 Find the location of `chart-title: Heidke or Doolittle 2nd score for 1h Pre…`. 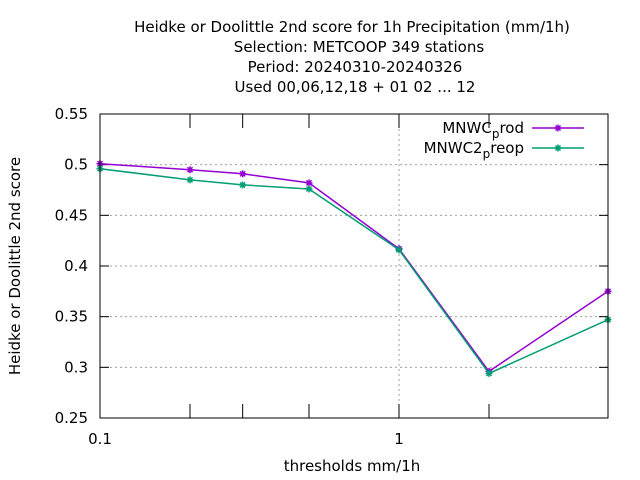

chart-title: Heidke or Doolittle 2nd score for 1h Pre… is located at coordinates (352, 57).